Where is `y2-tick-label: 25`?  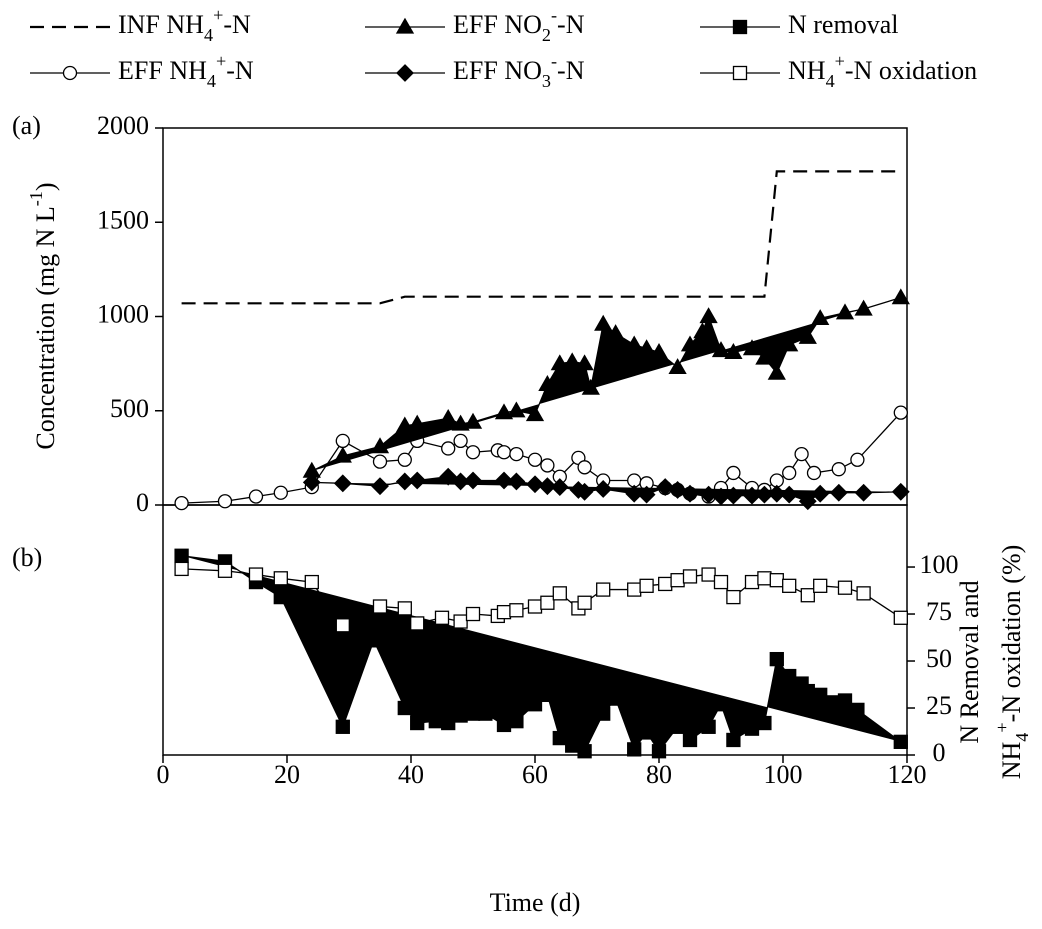 y2-tick-label: 25 is located at coordinates (939, 705).